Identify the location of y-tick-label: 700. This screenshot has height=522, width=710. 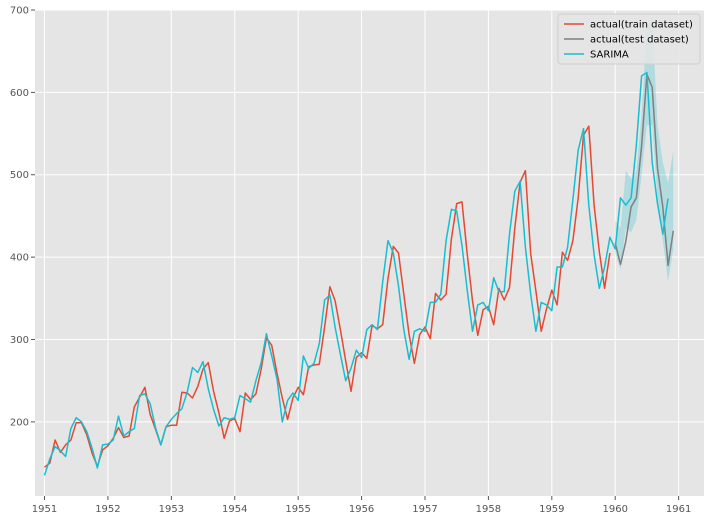
(19, 11).